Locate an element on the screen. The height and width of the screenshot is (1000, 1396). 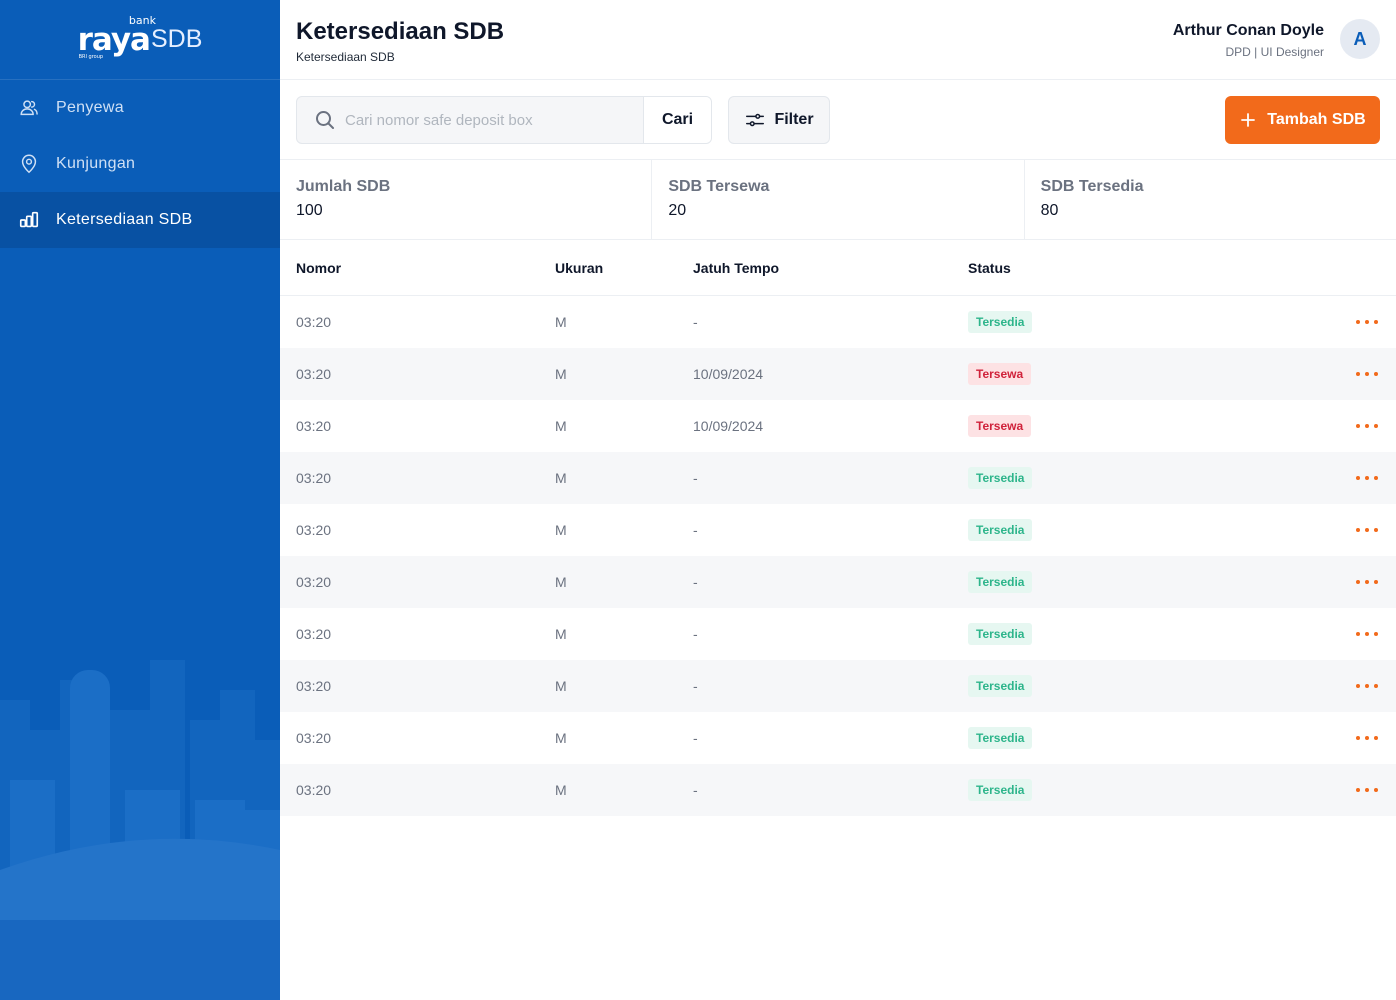
column-header-nomor: Nomor is located at coordinates (319, 267).